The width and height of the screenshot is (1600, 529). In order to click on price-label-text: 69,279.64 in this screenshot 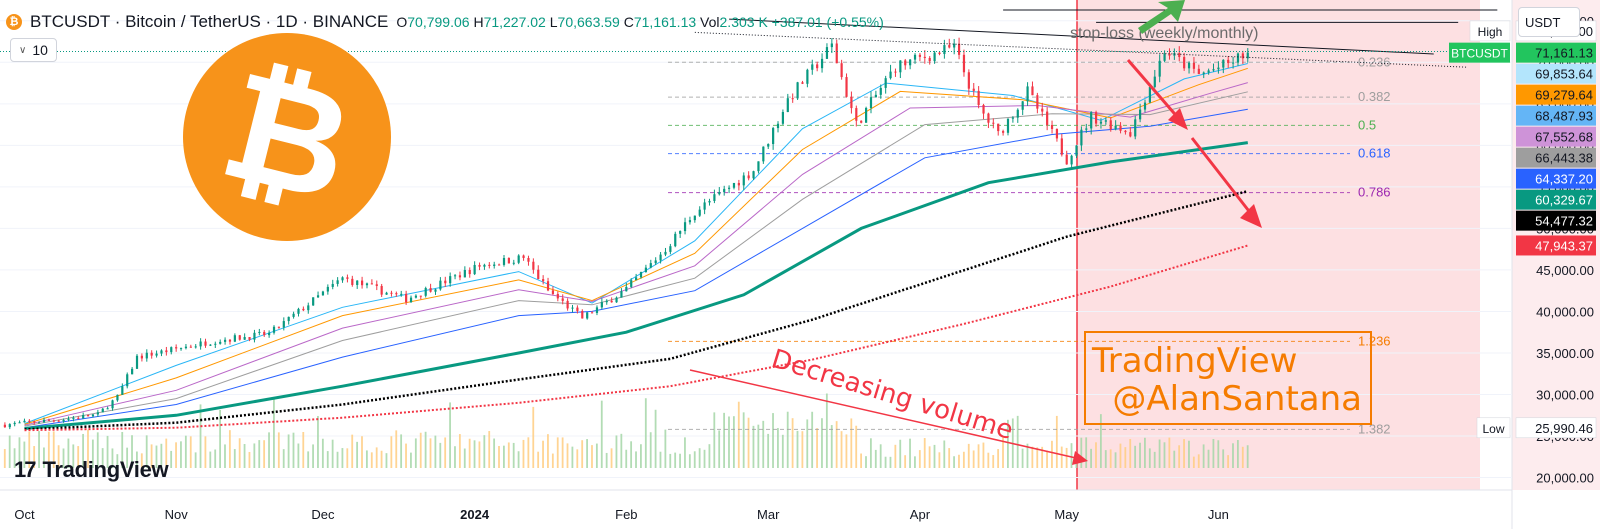, I will do `click(1564, 95)`.